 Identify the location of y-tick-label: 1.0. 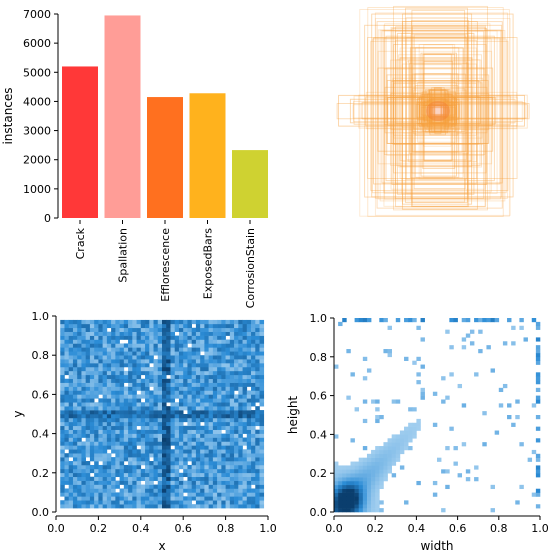
(41, 316).